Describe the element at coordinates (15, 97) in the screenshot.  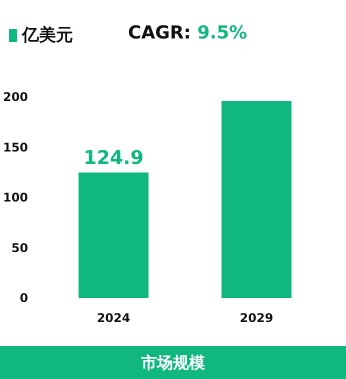
I see `y-tick-label: 200` at that location.